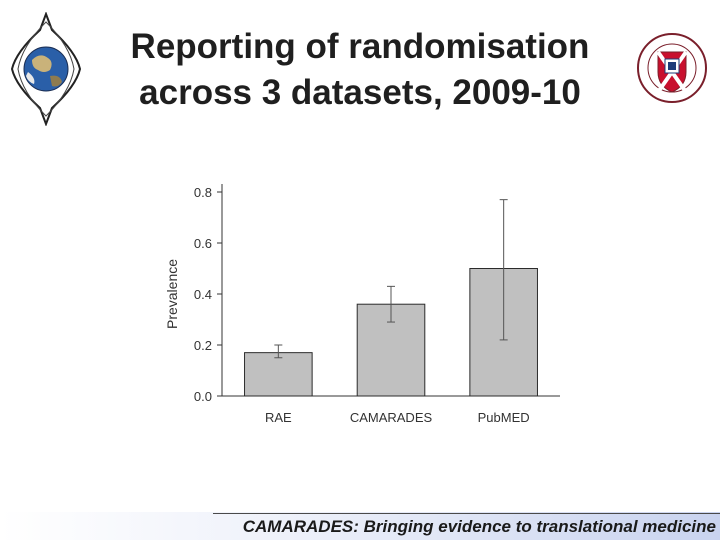  I want to click on y-axis-label: Prevalence, so click(172, 294).